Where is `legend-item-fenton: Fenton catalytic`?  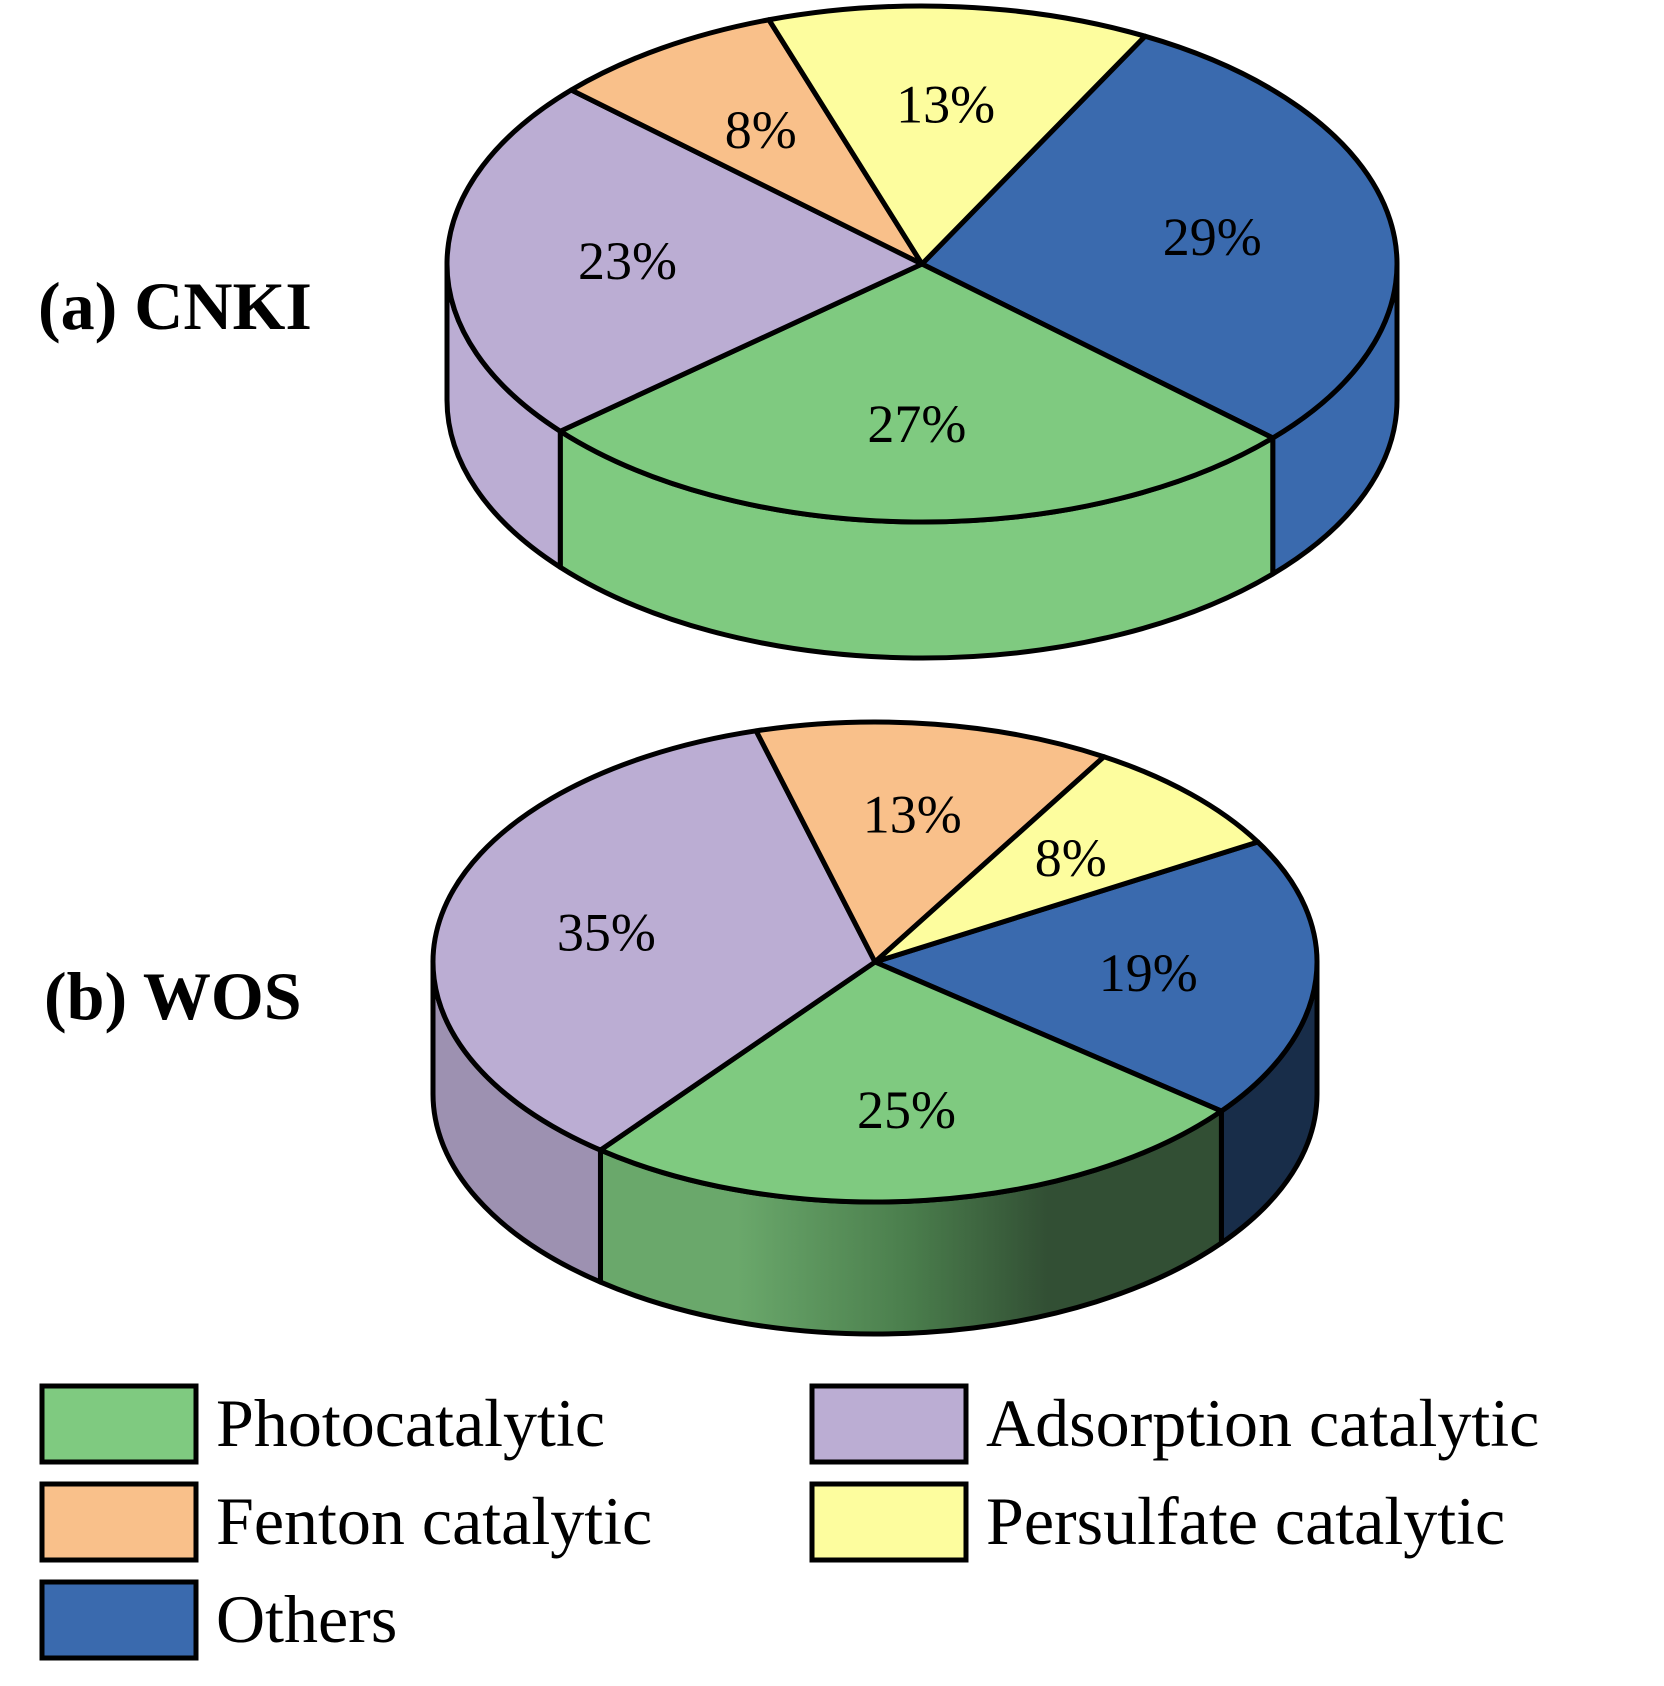
legend-item-fenton: Fenton catalytic is located at coordinates (345, 1522).